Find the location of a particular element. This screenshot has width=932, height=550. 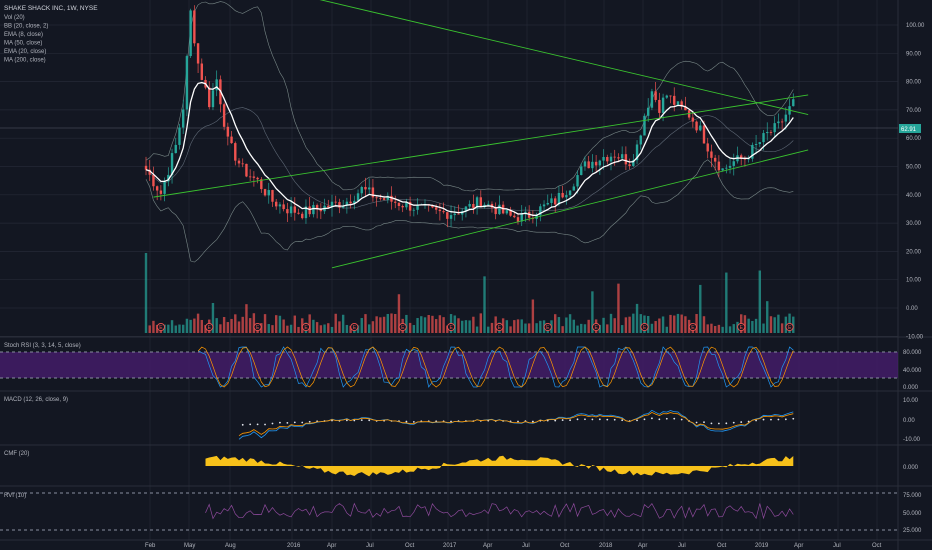

indicator-tick-label: 50.000 is located at coordinates (912, 514).